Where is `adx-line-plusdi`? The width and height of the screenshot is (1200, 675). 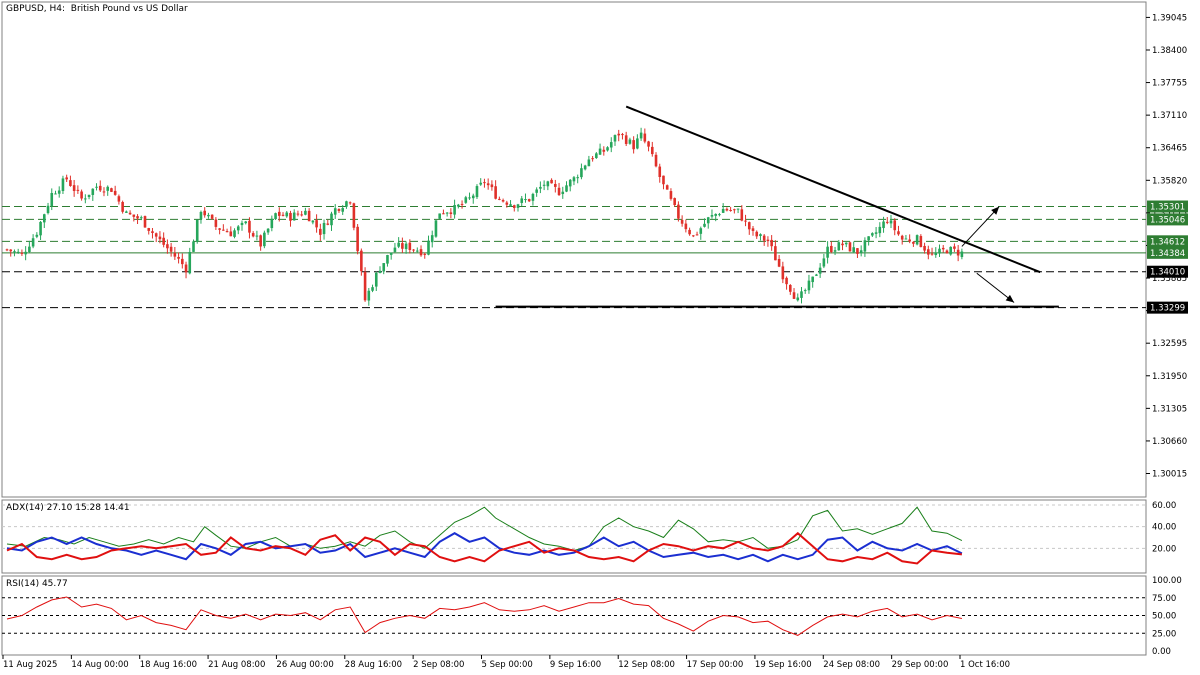 adx-line-plusdi is located at coordinates (484, 547).